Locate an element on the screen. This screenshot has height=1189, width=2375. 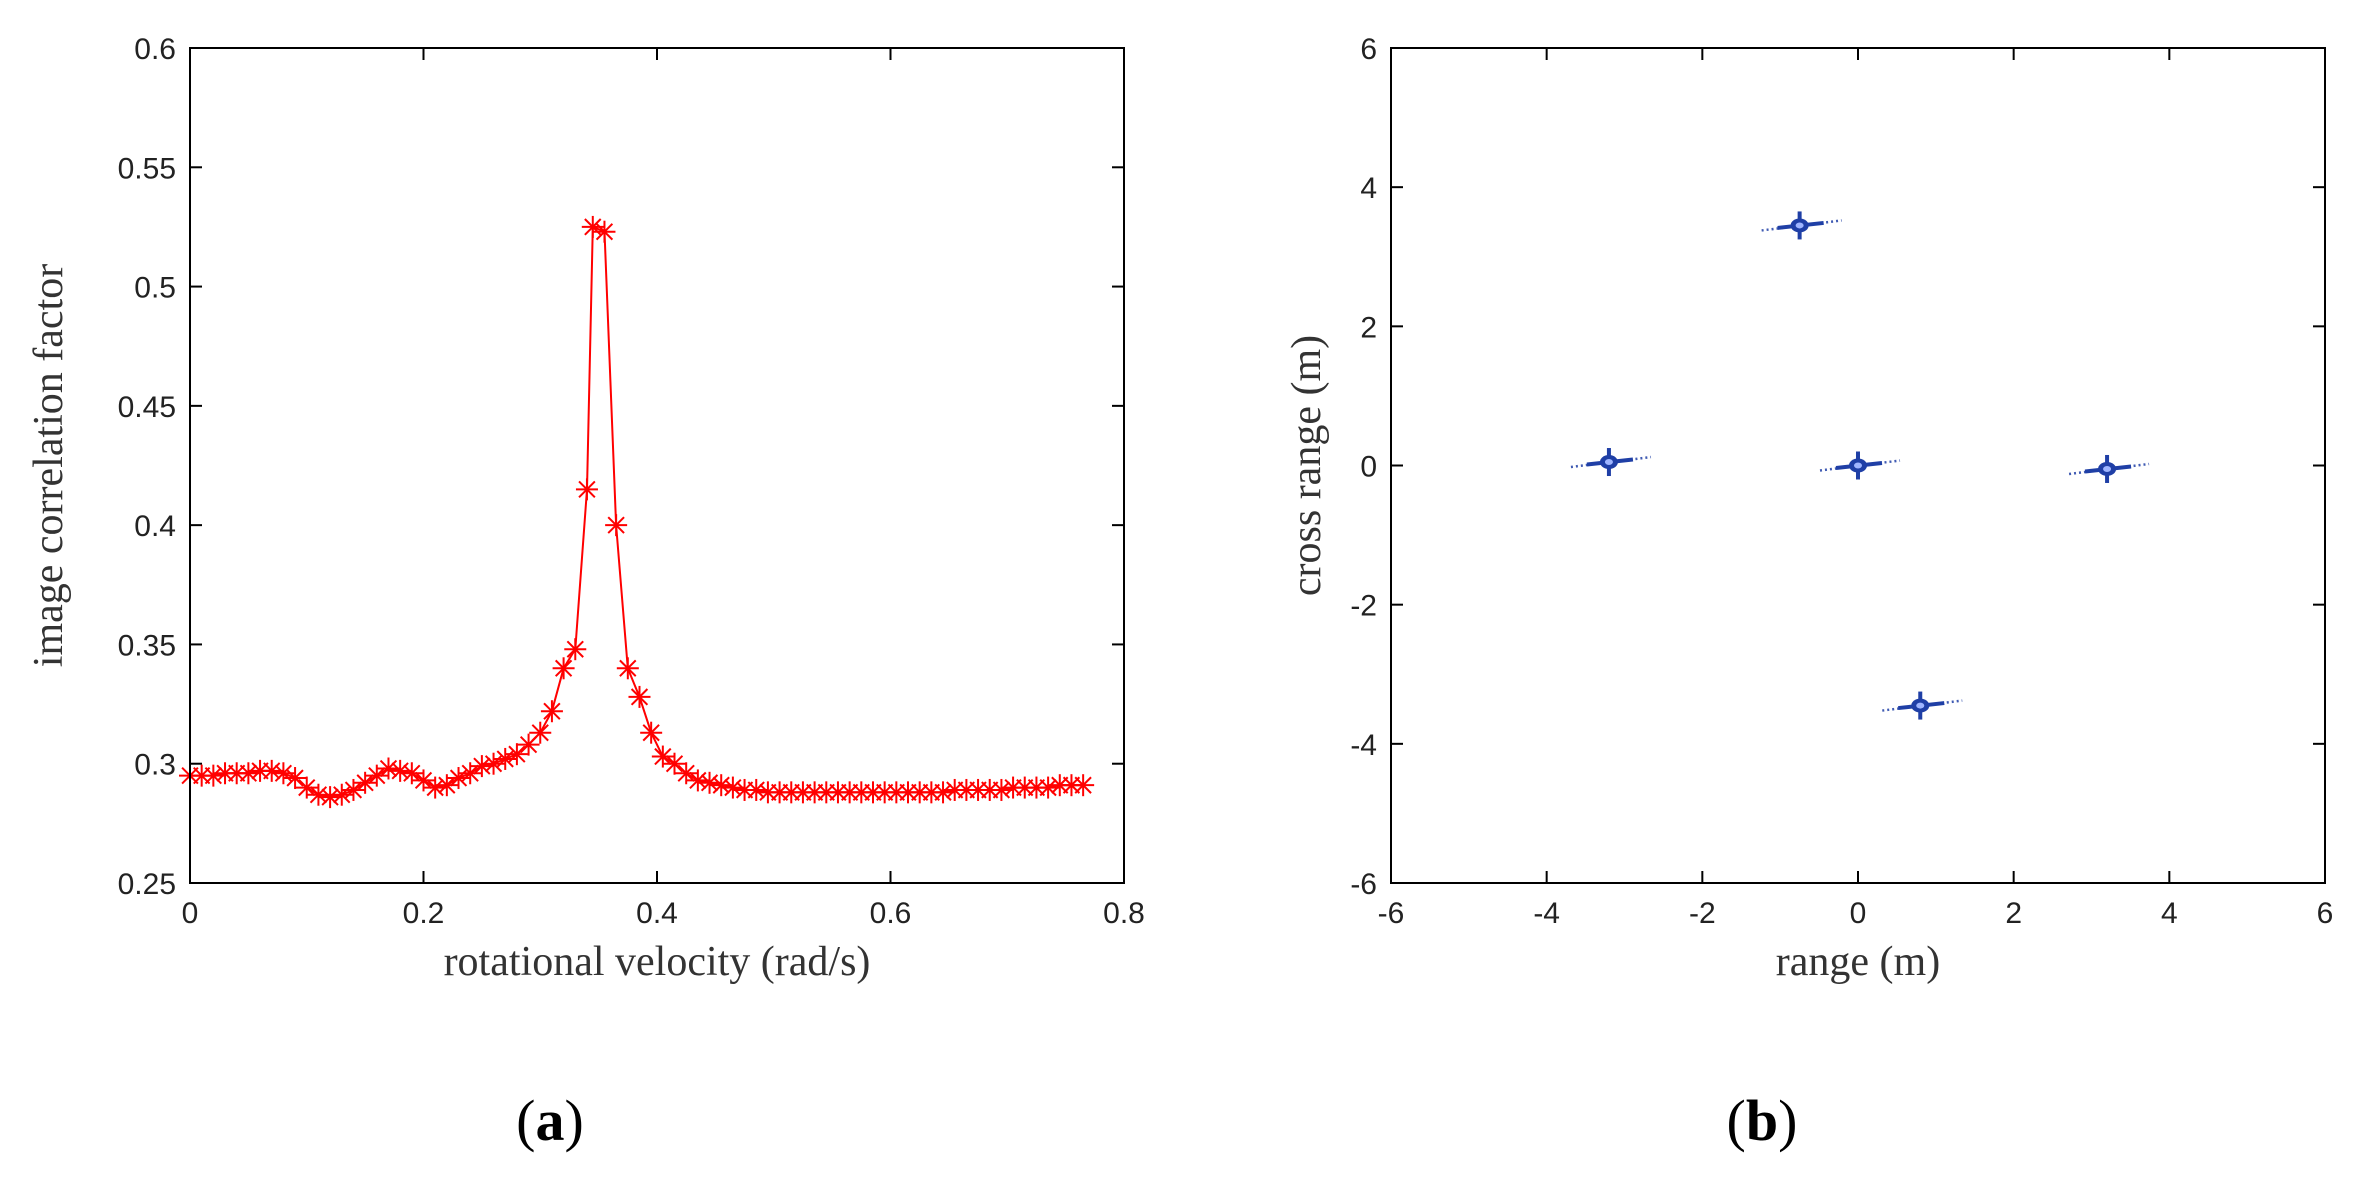
panel-b-caption-open: ( is located at coordinates (1736, 1120).